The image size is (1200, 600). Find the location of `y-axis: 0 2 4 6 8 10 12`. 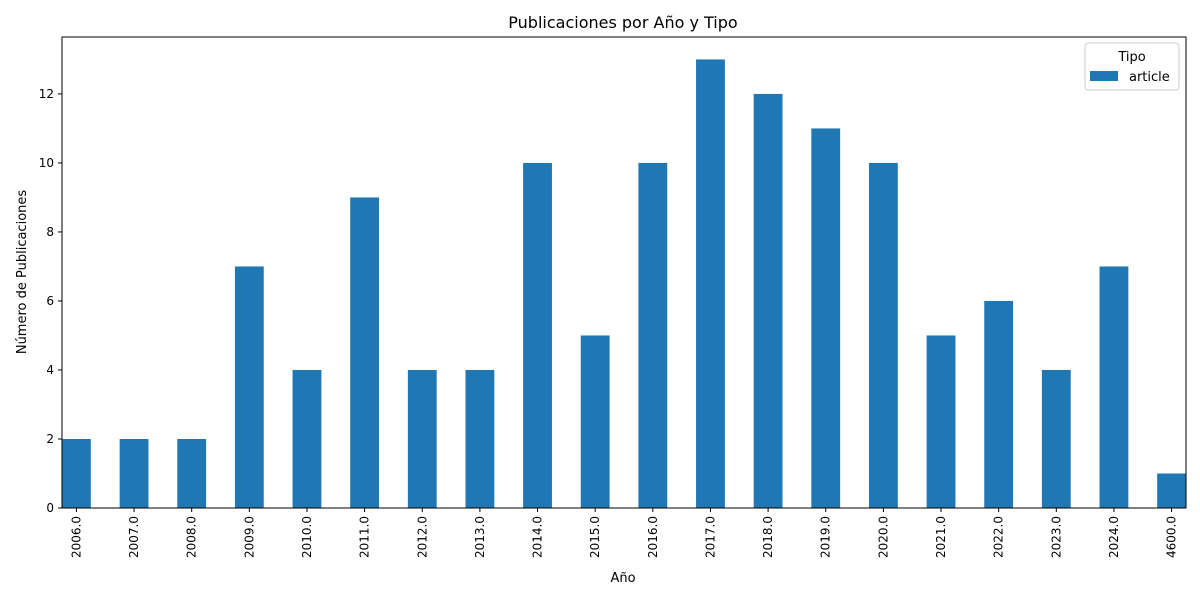

y-axis: 0 2 4 6 8 10 12 is located at coordinates (50, 301).